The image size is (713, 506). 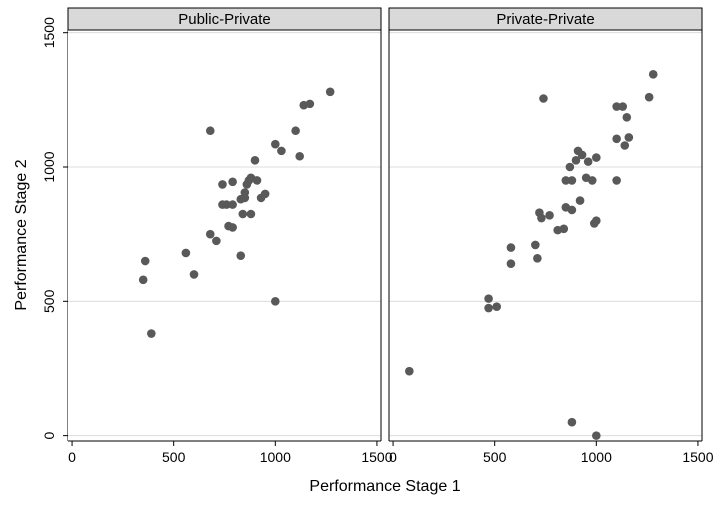 I want to click on y-axis: 0 500 1000 1500 Performance Stage 2, so click(x=41, y=229).